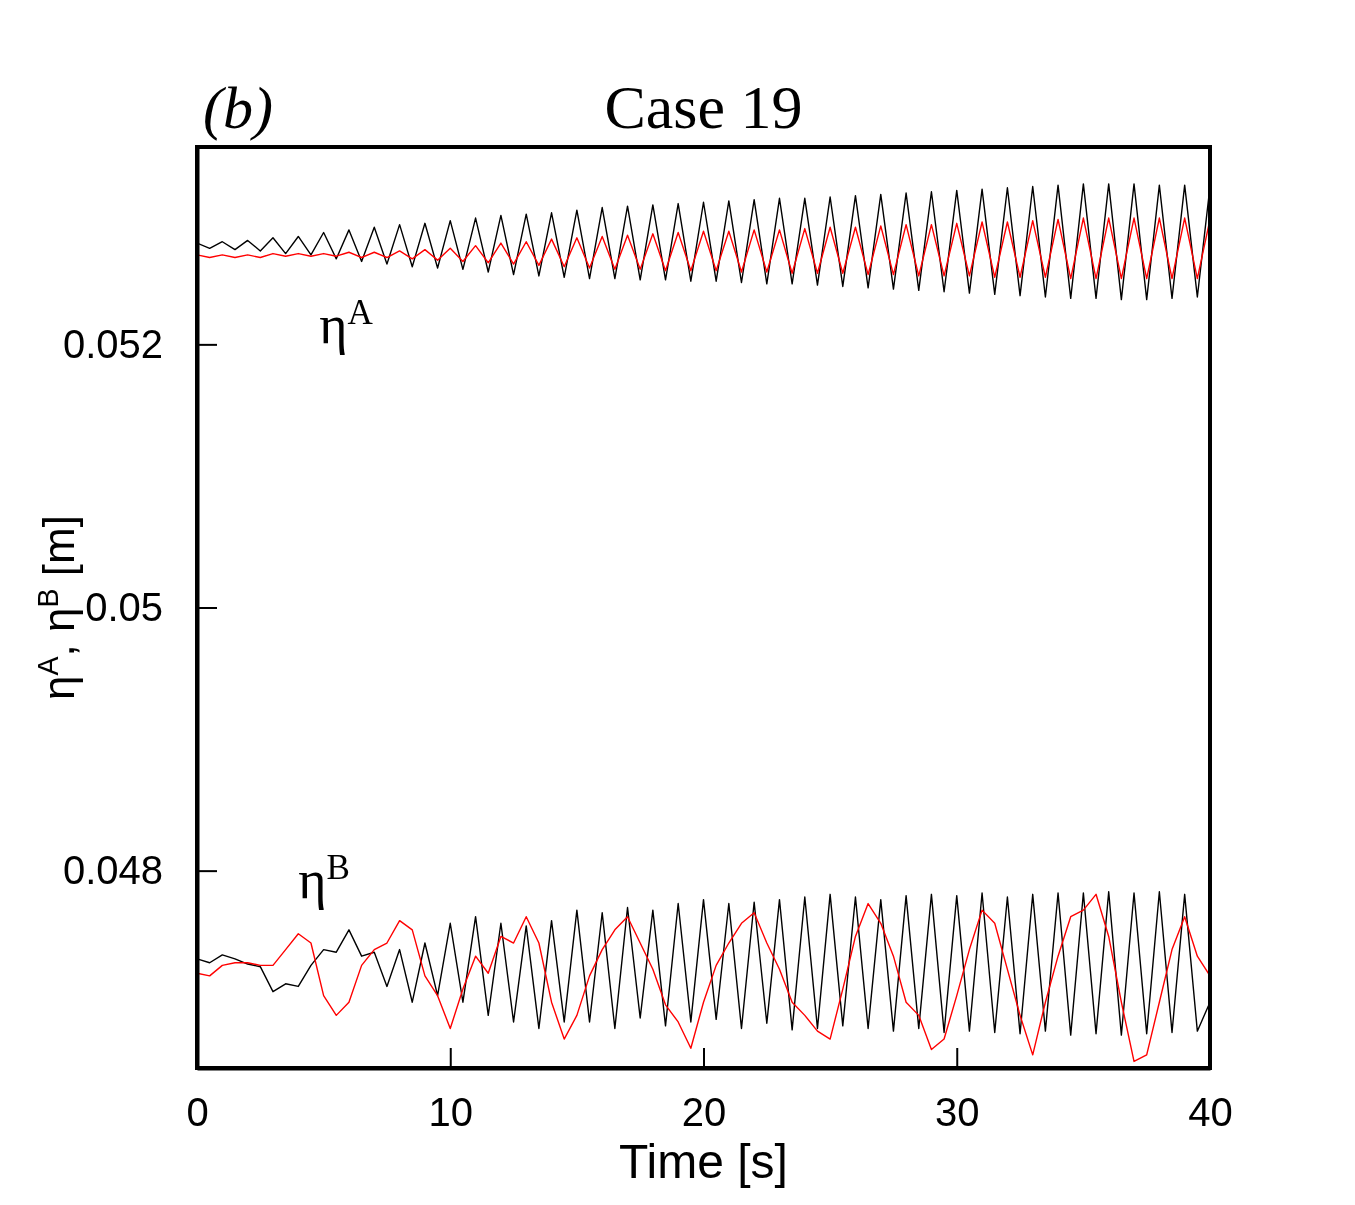 The width and height of the screenshot is (1355, 1205). I want to click on x-tick-label: 10, so click(450, 1112).